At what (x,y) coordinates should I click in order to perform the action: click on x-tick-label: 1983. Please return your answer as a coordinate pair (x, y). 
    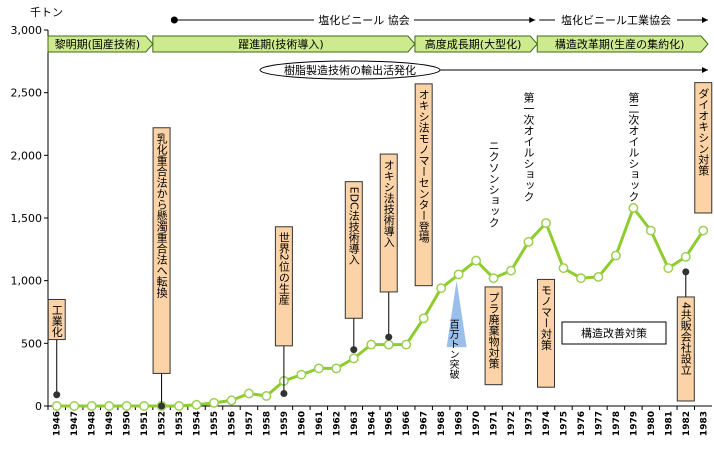
    Looking at the image, I should click on (704, 423).